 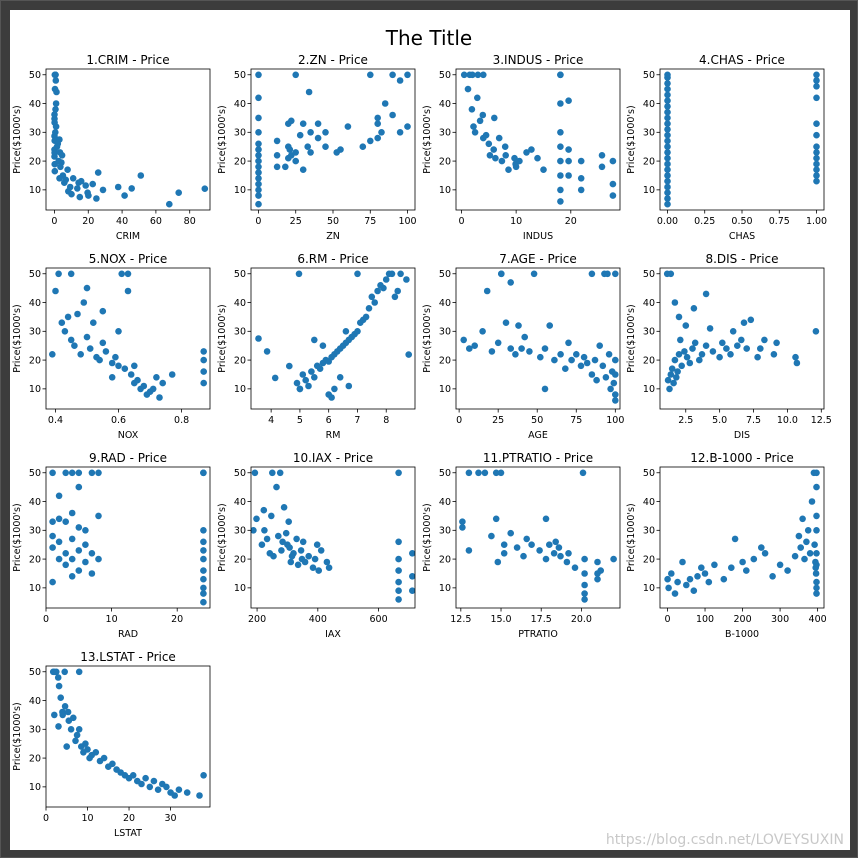 What do you see at coordinates (541, 619) in the screenshot?
I see `x-tick-label: 17.5` at bounding box center [541, 619].